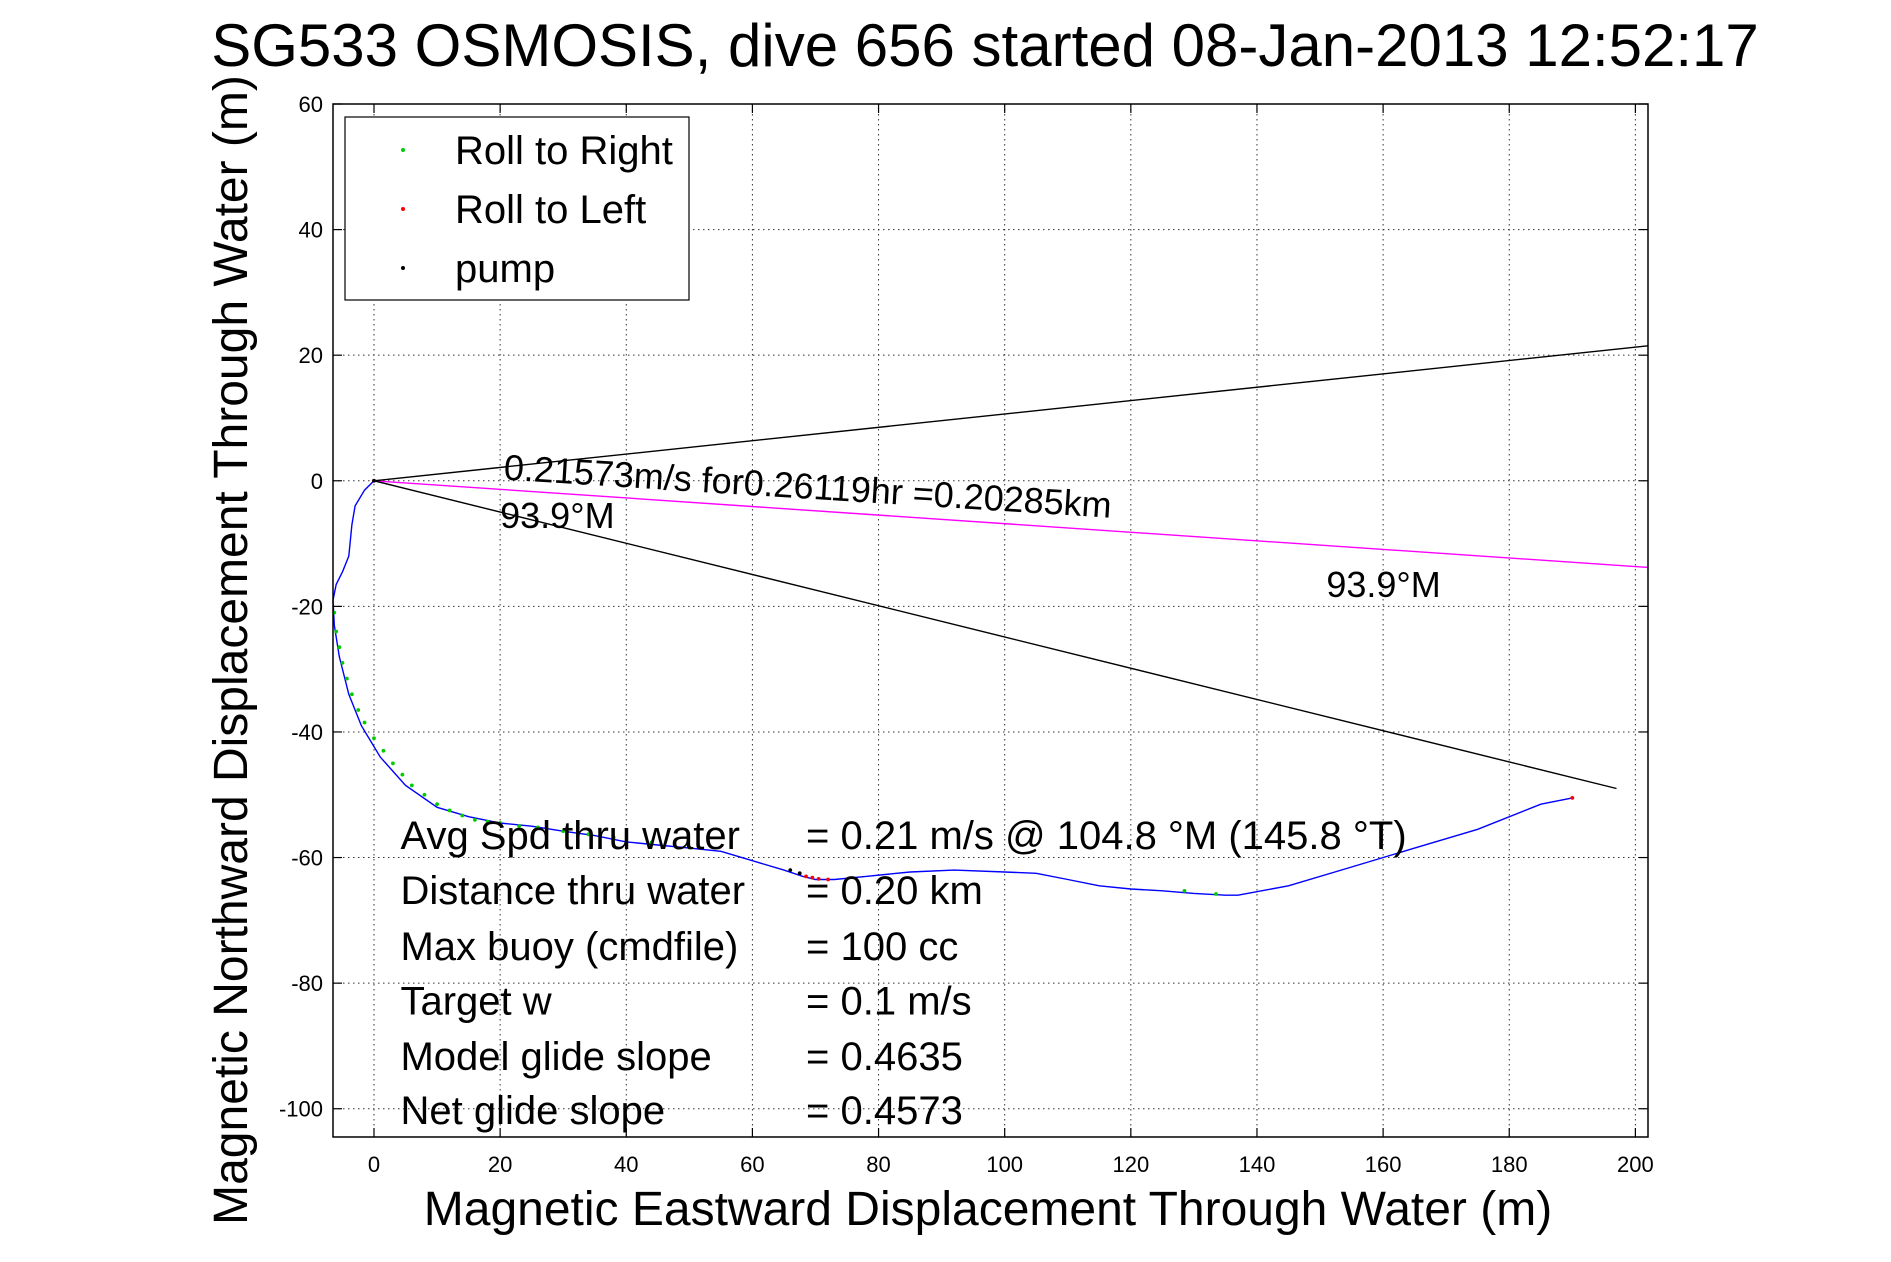 The width and height of the screenshot is (1891, 1262). What do you see at coordinates (1011, 413) in the screenshot?
I see `series-line-heading-upper` at bounding box center [1011, 413].